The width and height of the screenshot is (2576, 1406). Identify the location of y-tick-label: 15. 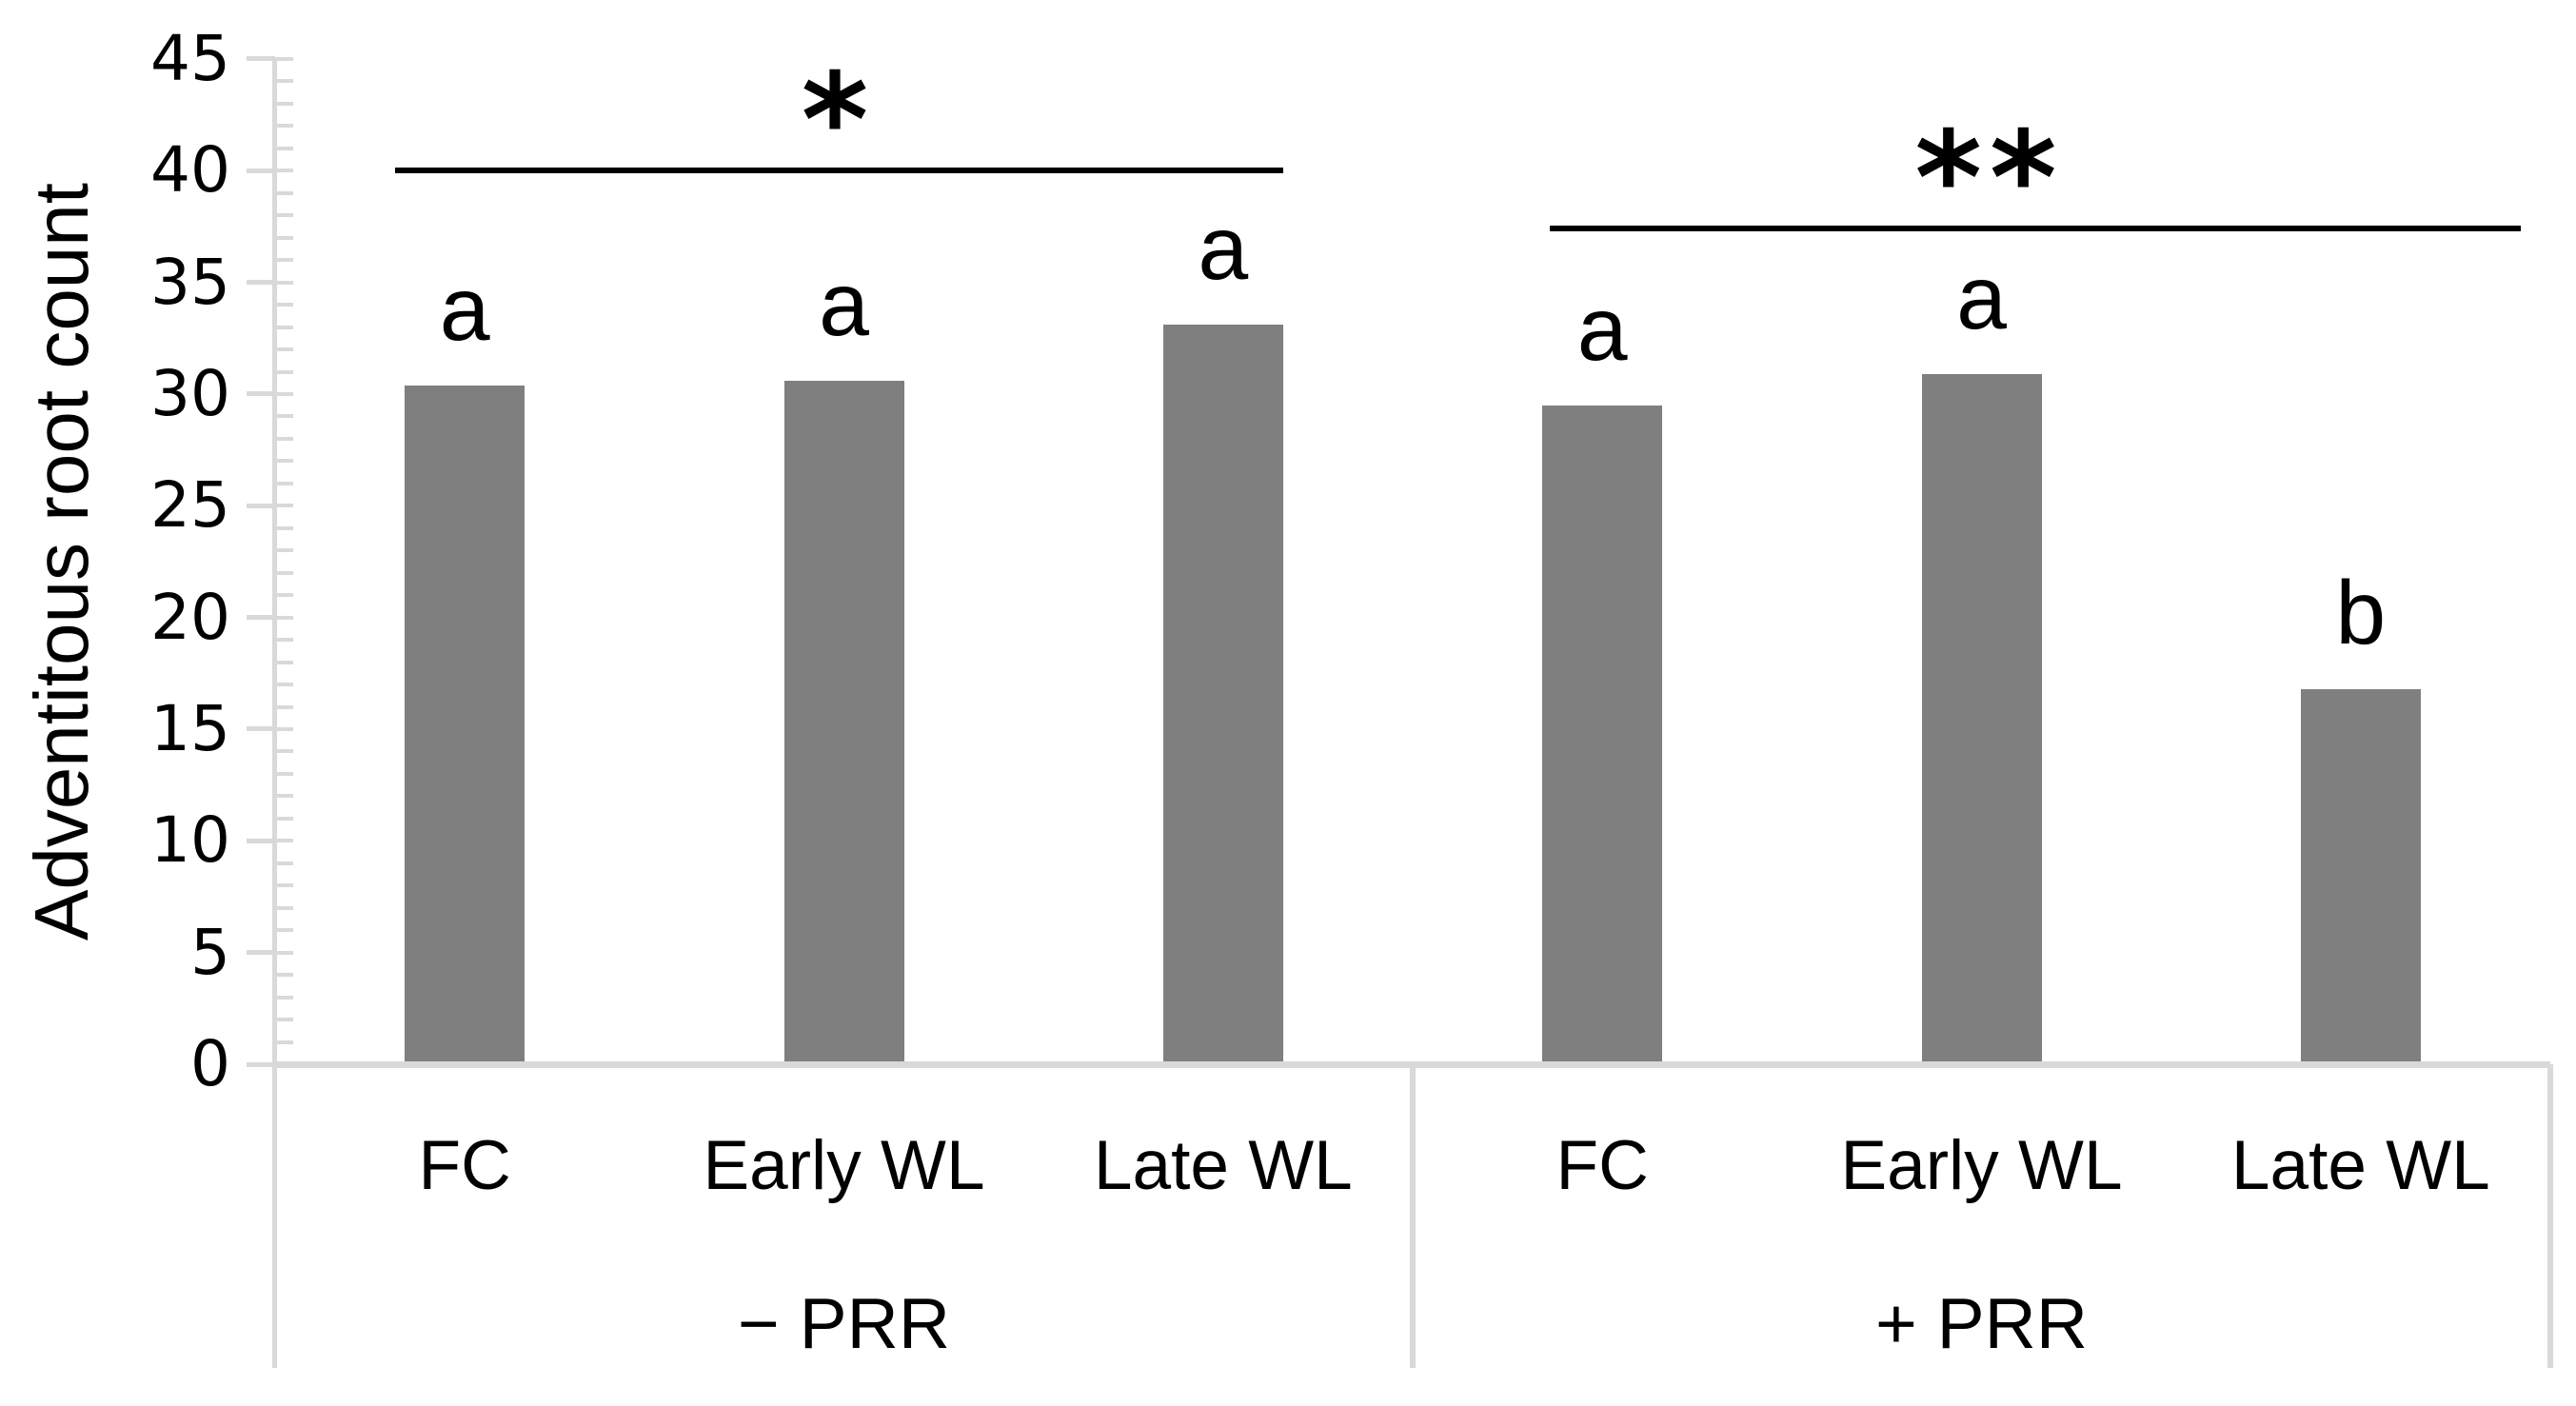
(190, 728).